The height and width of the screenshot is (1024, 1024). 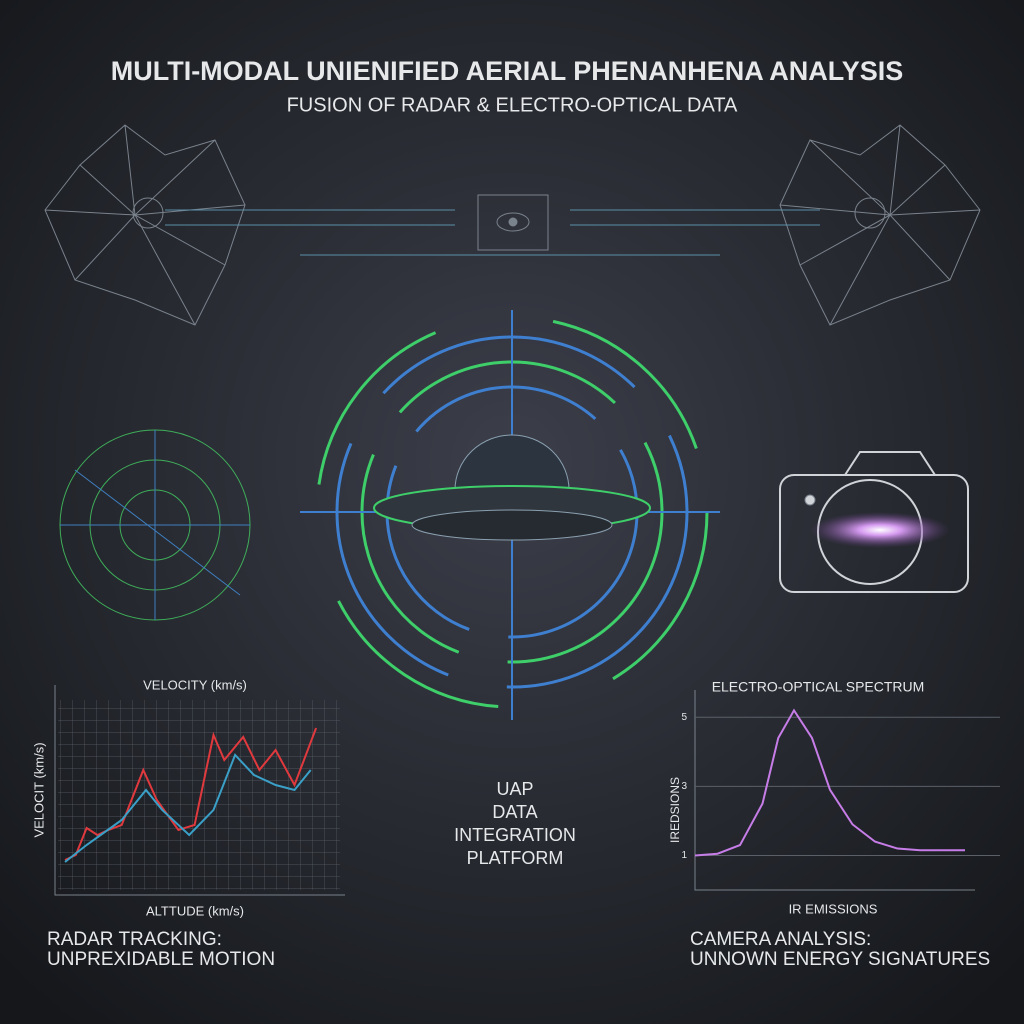 What do you see at coordinates (512, 105) in the screenshot?
I see `subtitle: FUSION OF RADAR & ELECTRO-OPTICAL DATA` at bounding box center [512, 105].